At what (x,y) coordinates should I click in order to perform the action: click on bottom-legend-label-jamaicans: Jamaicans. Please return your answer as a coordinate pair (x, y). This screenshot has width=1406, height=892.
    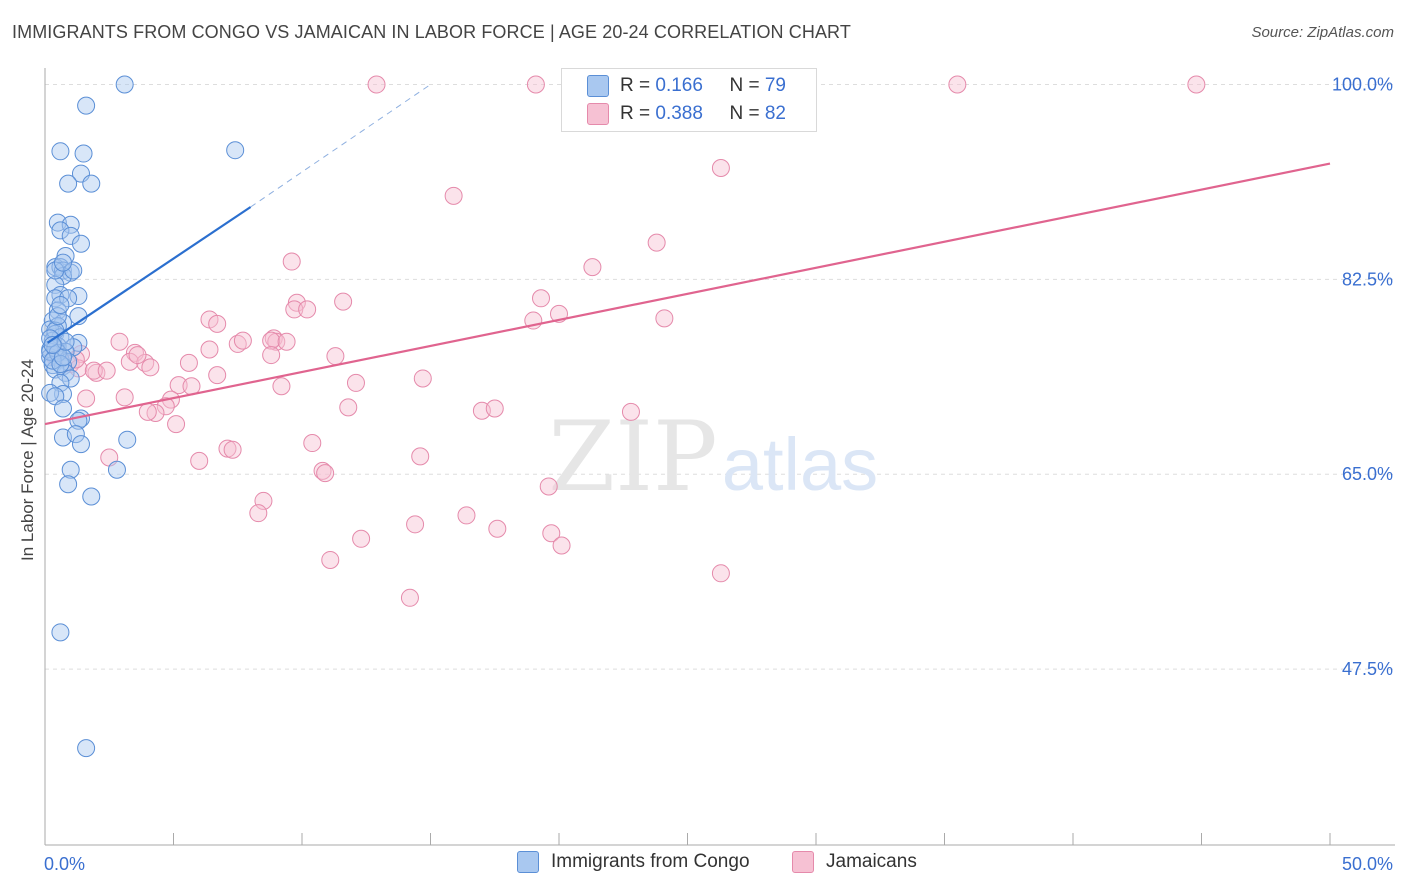
    Looking at the image, I should click on (871, 861).